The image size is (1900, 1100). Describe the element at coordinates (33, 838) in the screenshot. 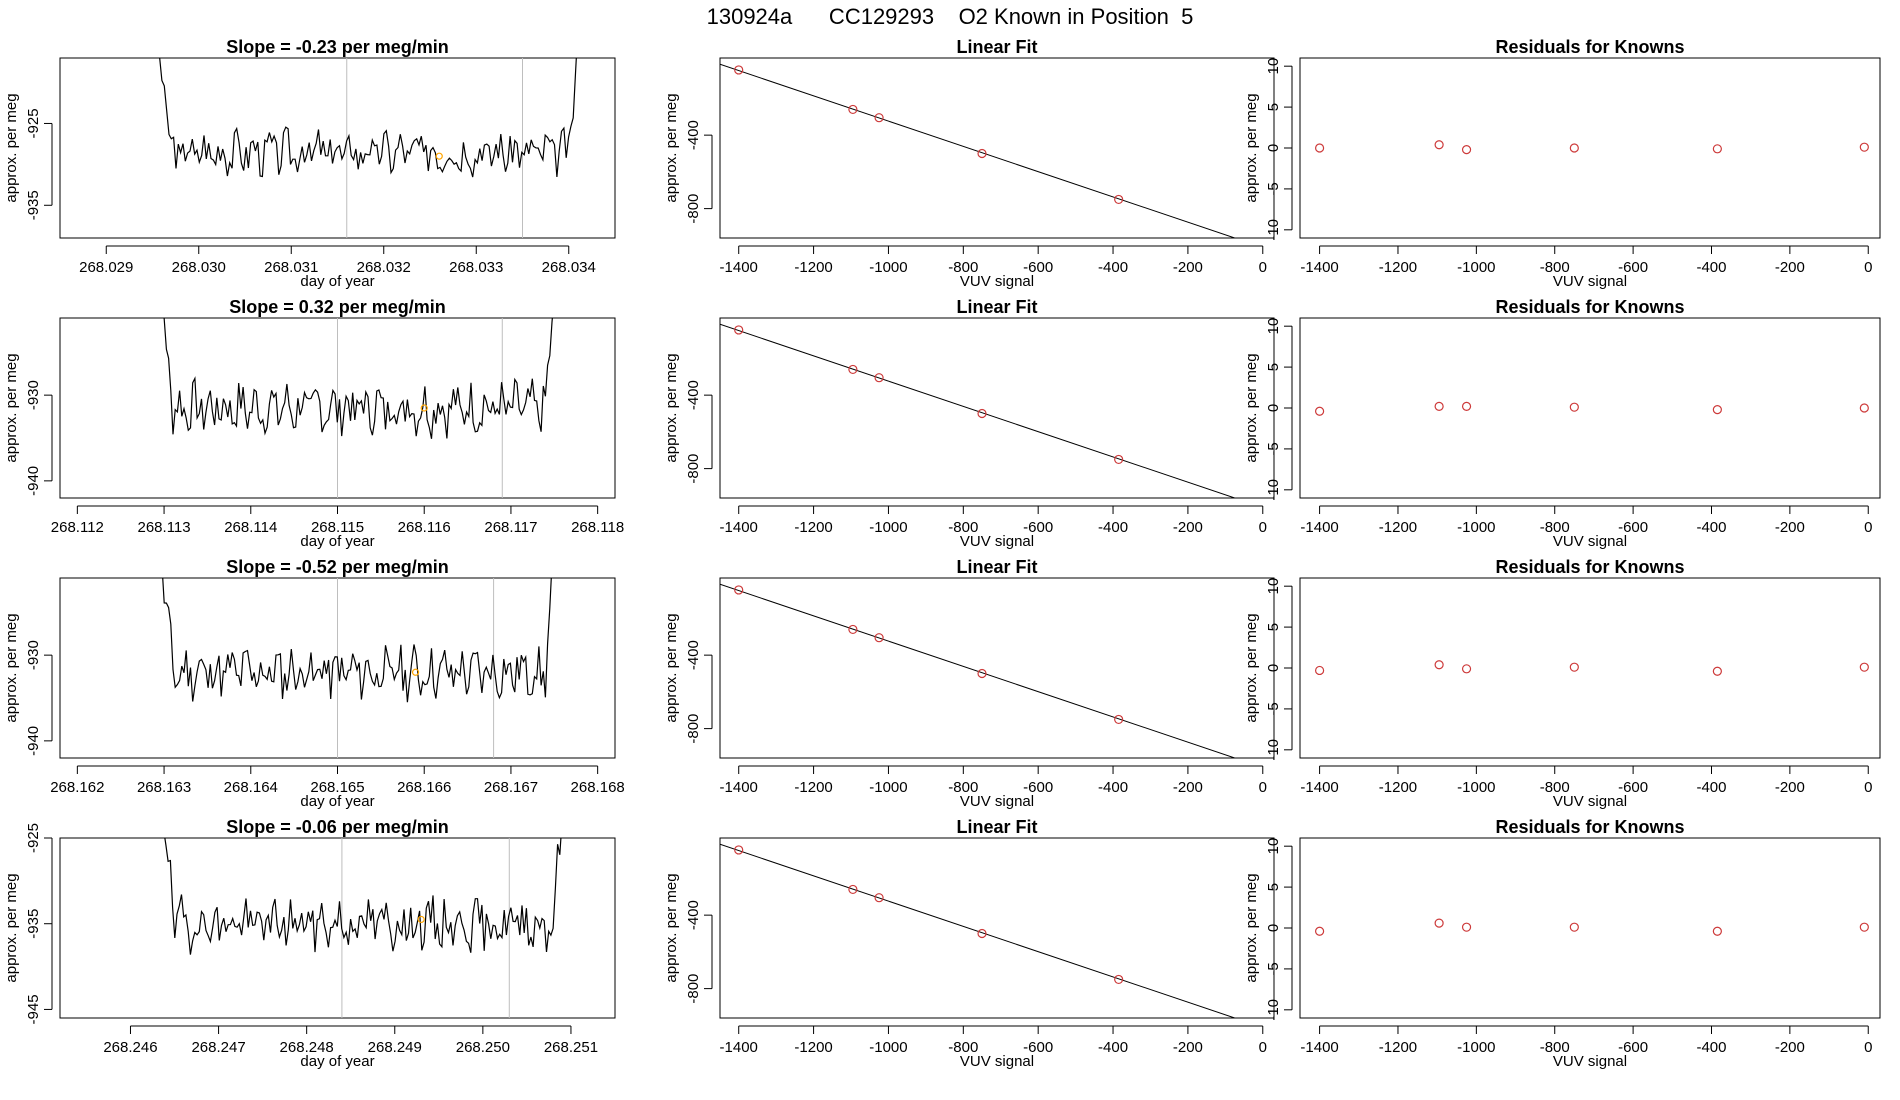

I see `y-tick-label: -925` at that location.